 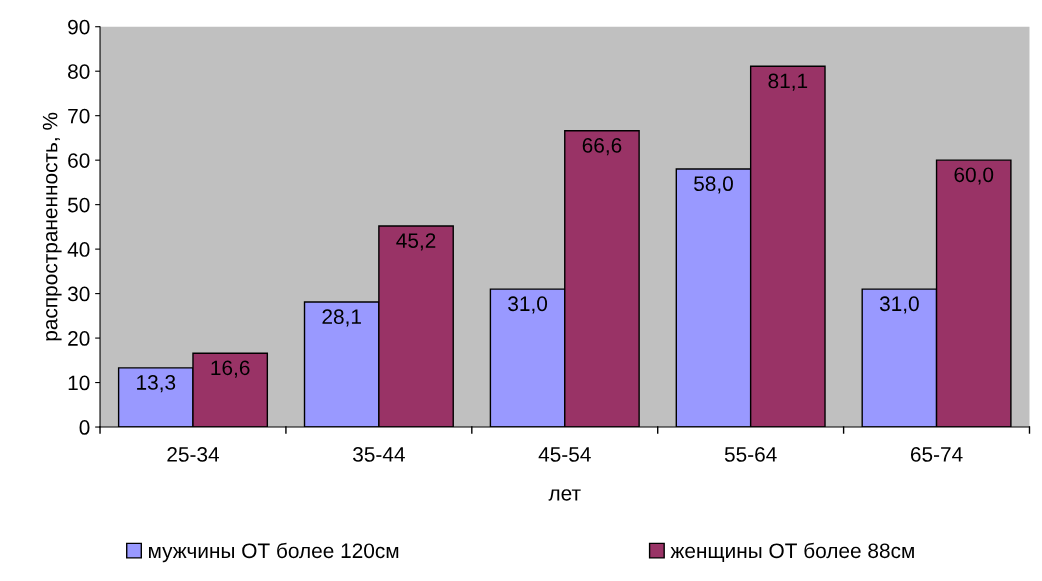 What do you see at coordinates (79, 71) in the screenshot?
I see `y-tick-label: 80` at bounding box center [79, 71].